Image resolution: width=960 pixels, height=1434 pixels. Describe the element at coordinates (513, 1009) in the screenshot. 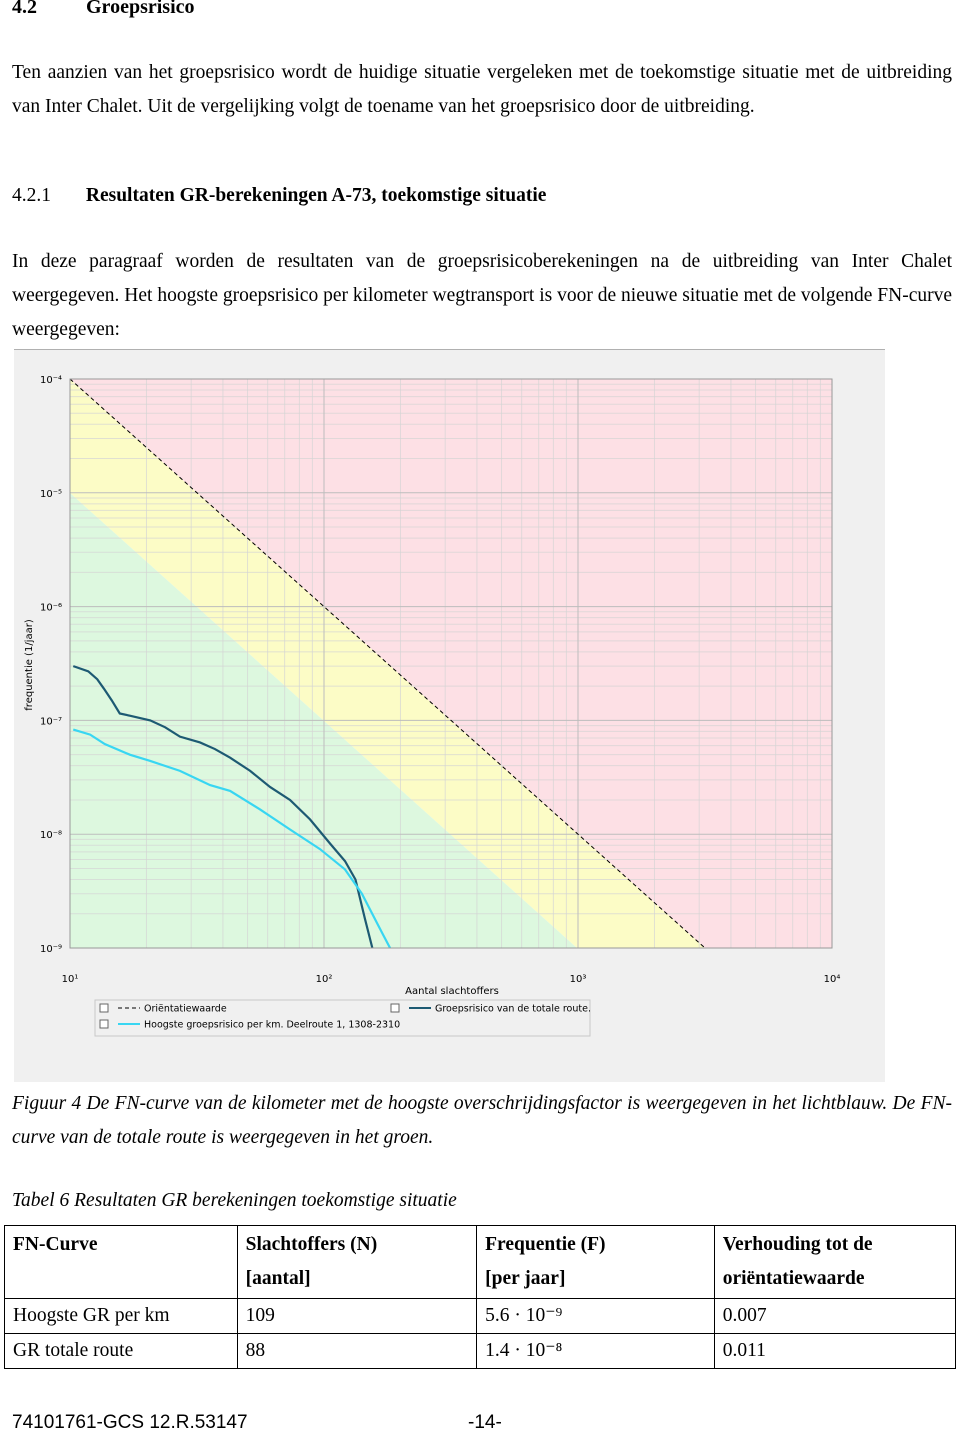

I see `legend-label: Groepsrisico van de totale route.` at that location.